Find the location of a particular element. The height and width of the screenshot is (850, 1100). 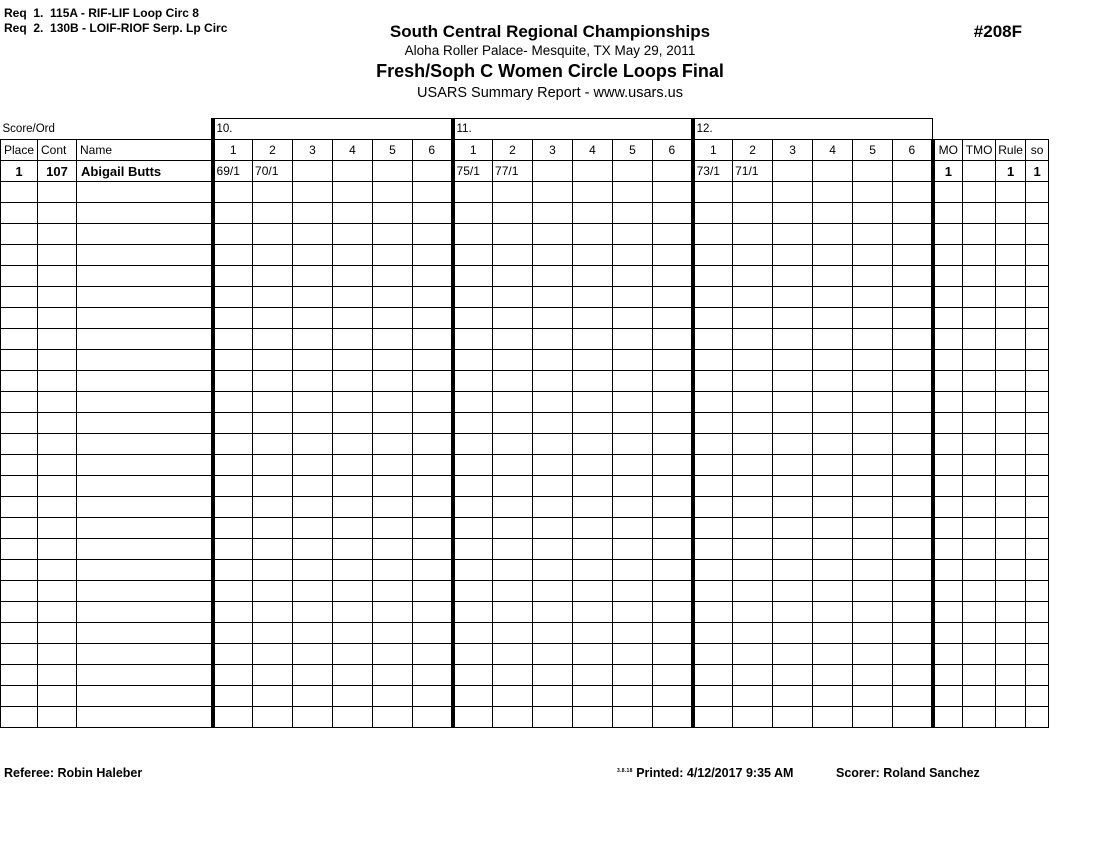

scorer-label: Scorer: Roland Sanchez is located at coordinates (908, 773).